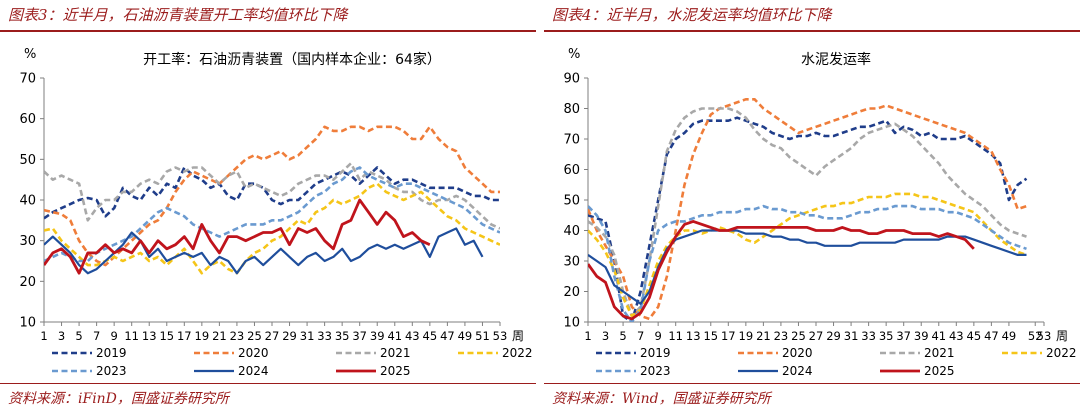  I want to click on chart-title: 开工率：石油沥青装置（国内样本企业：64家）, so click(292, 59).